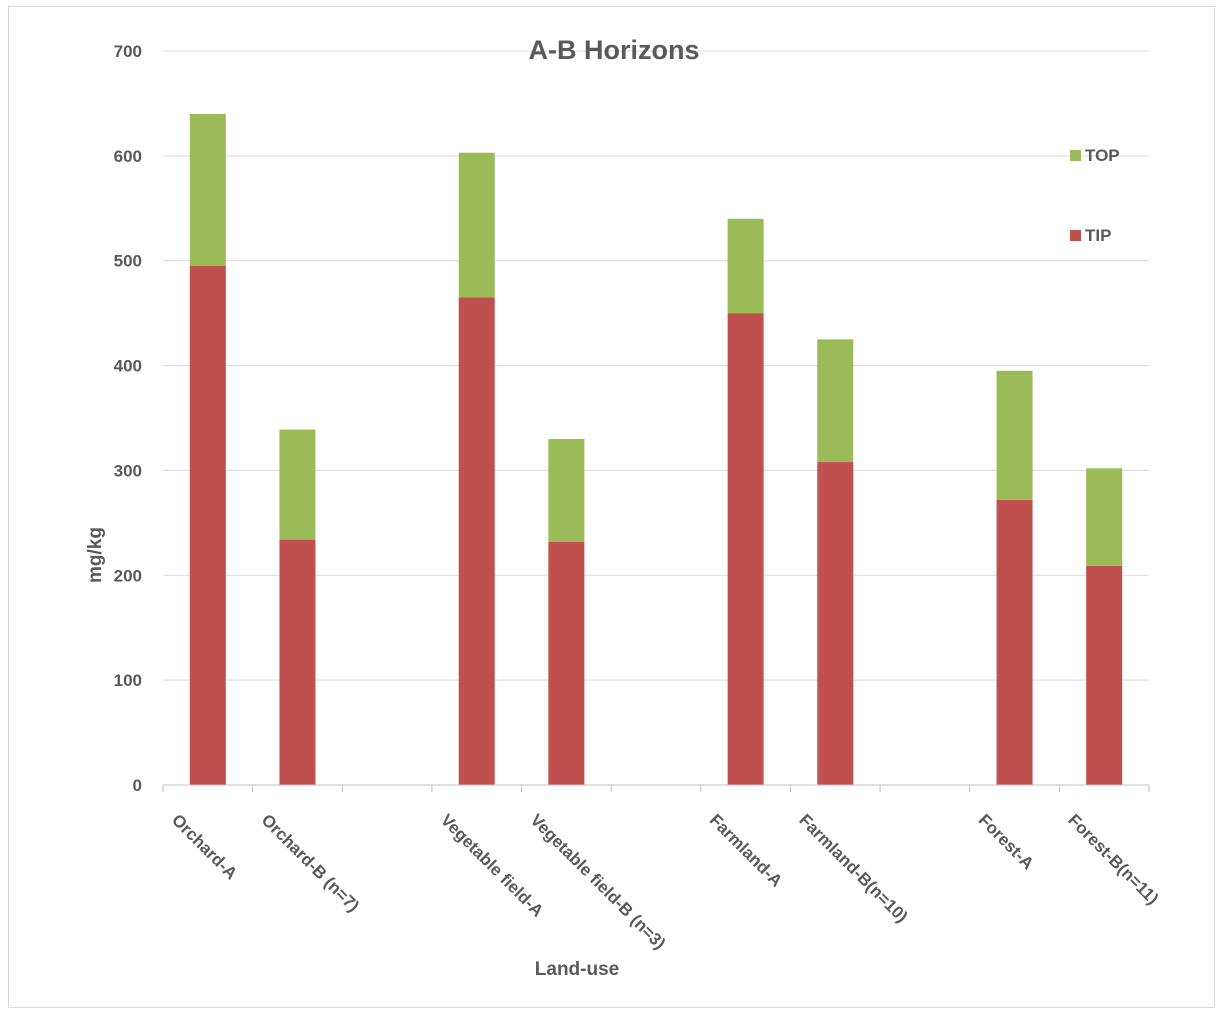 The width and height of the screenshot is (1217, 1010). What do you see at coordinates (656, 788) in the screenshot?
I see `x-axis` at bounding box center [656, 788].